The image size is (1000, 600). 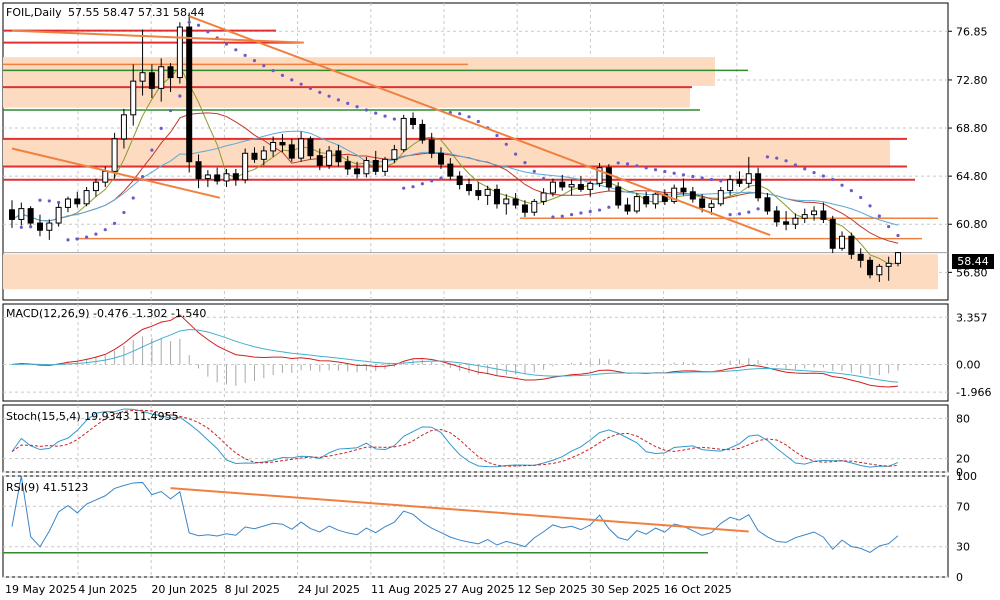 I want to click on y-tick-label: 56.80, so click(x=972, y=272).